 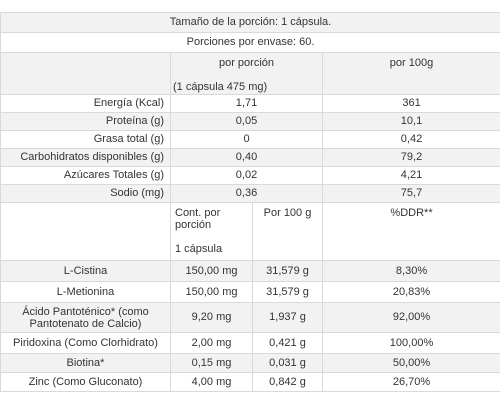 I want to click on ingredient-per-serving: 4,00 mg, so click(x=211, y=382).